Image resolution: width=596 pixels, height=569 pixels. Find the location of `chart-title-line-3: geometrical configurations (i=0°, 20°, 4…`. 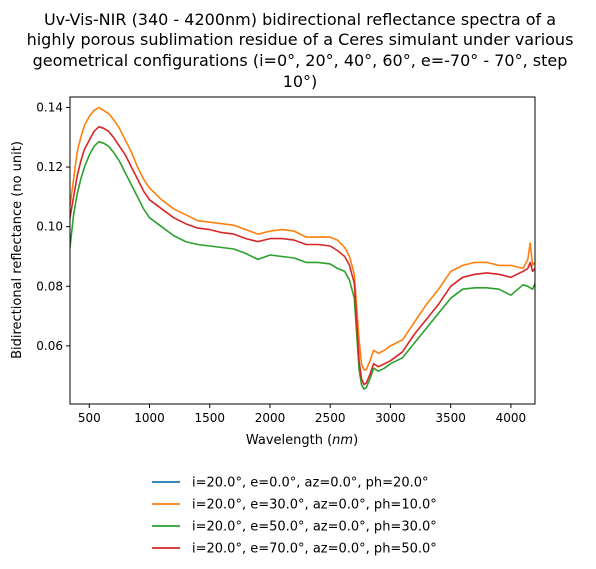

chart-title-line-3: geometrical configurations (i=0°, 20°, 4… is located at coordinates (300, 60).